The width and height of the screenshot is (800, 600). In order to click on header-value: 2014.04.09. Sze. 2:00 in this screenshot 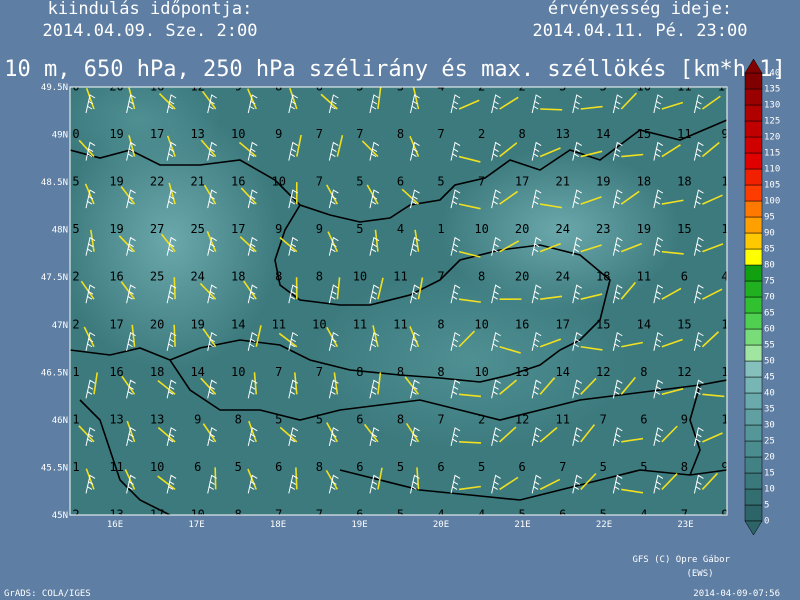, I will do `click(150, 31)`.